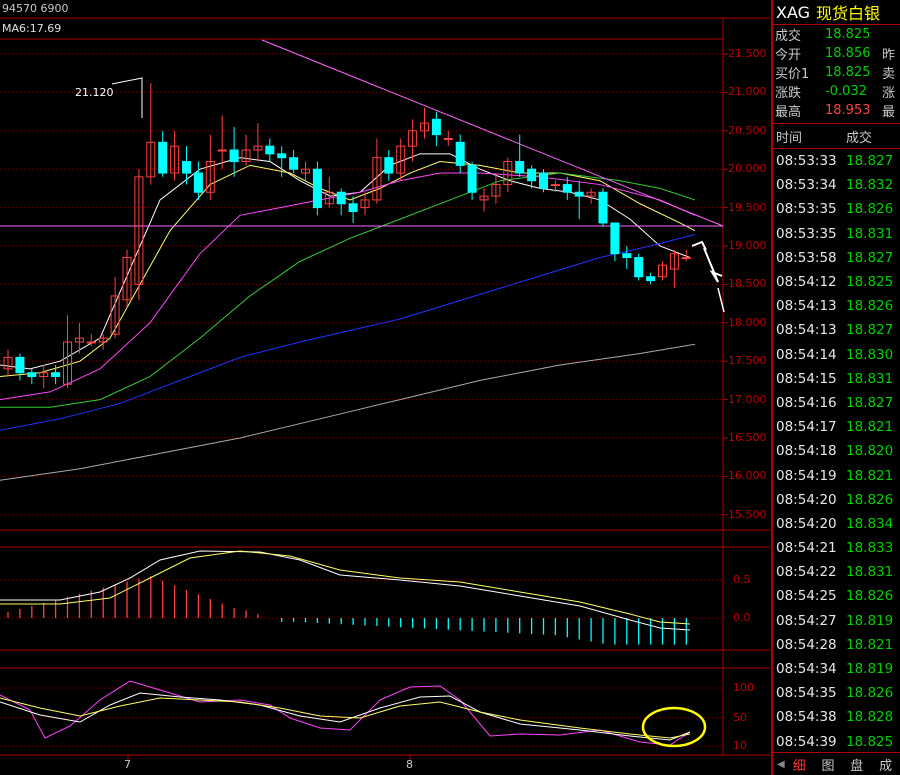 This screenshot has height=775, width=900. What do you see at coordinates (793, 12) in the screenshot?
I see `symbol-code: XAG` at bounding box center [793, 12].